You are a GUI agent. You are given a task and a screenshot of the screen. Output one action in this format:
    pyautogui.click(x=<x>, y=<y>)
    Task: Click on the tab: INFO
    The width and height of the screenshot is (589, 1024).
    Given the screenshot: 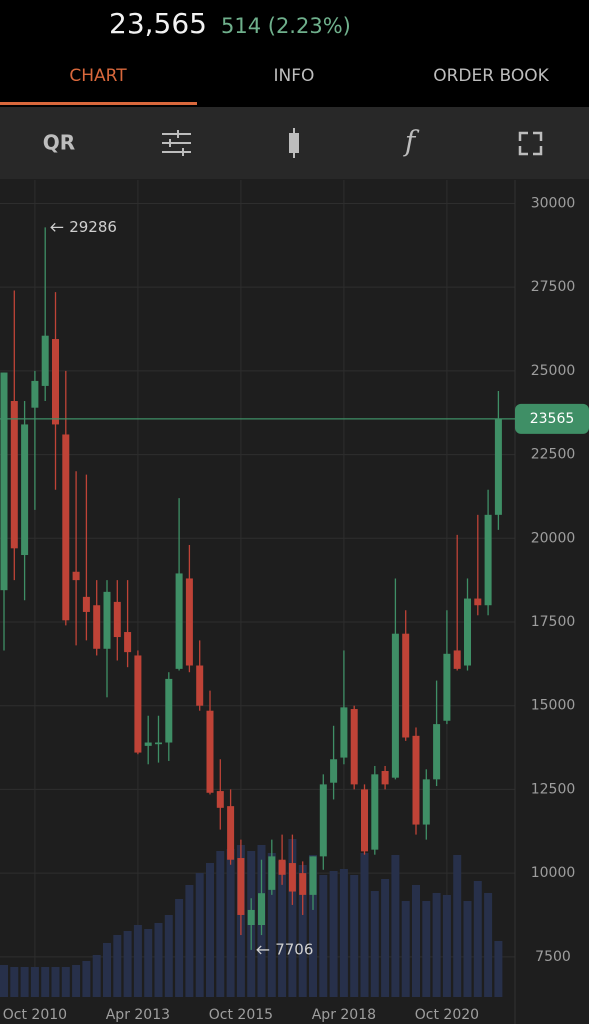 What is the action you would take?
    pyautogui.click(x=294, y=76)
    